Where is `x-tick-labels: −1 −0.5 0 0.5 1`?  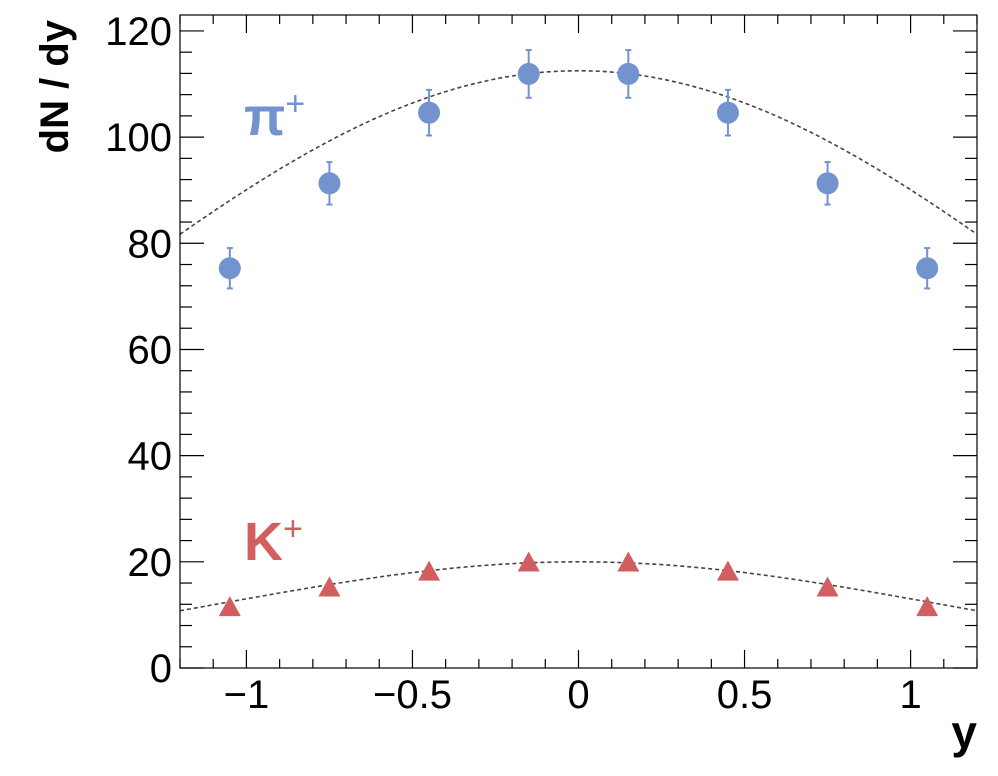 x-tick-labels: −1 −0.5 0 0.5 1 is located at coordinates (573, 695).